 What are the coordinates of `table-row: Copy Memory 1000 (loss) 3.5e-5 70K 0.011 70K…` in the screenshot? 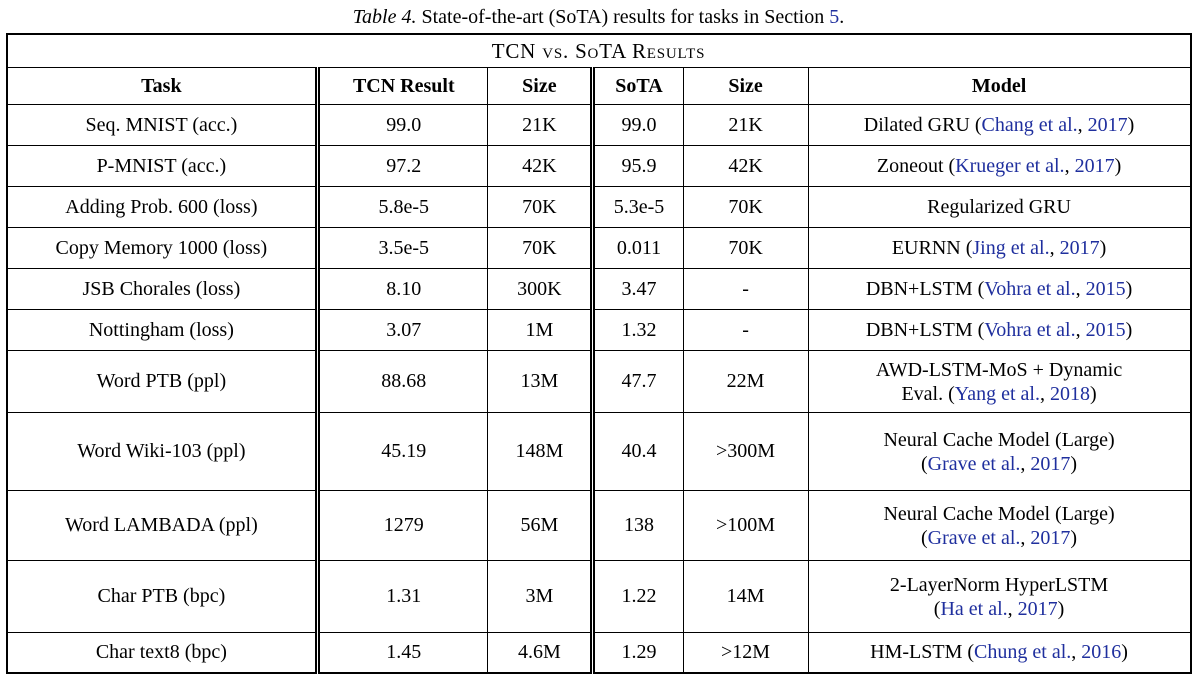 It's located at (598, 248).